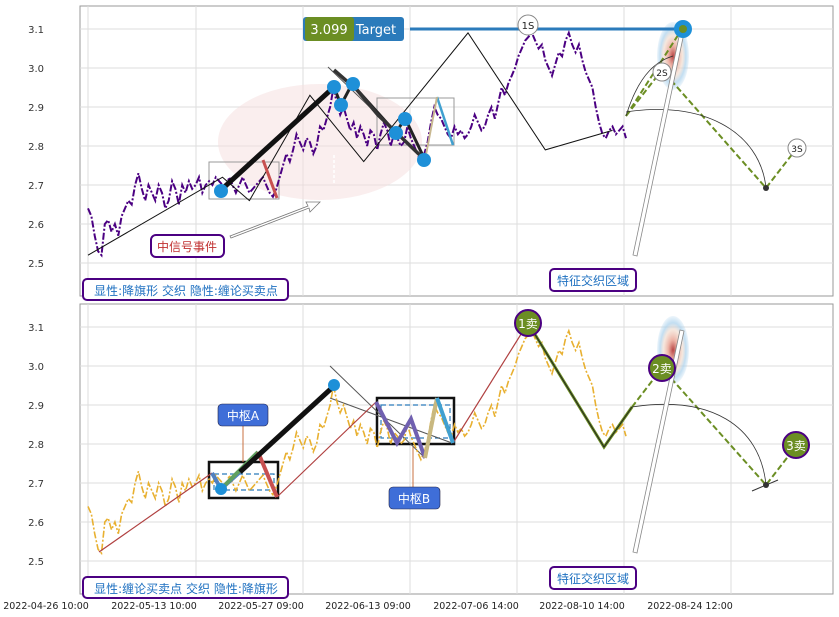  I want to click on target-label: Target, so click(375, 30).